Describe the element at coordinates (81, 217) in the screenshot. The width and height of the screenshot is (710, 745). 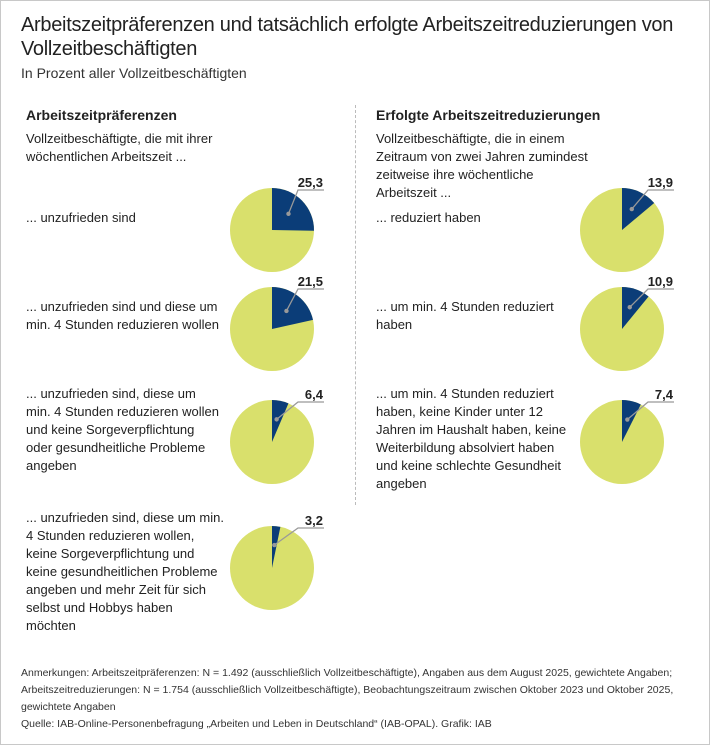
I see `category-label: ... unzufrieden sind` at that location.